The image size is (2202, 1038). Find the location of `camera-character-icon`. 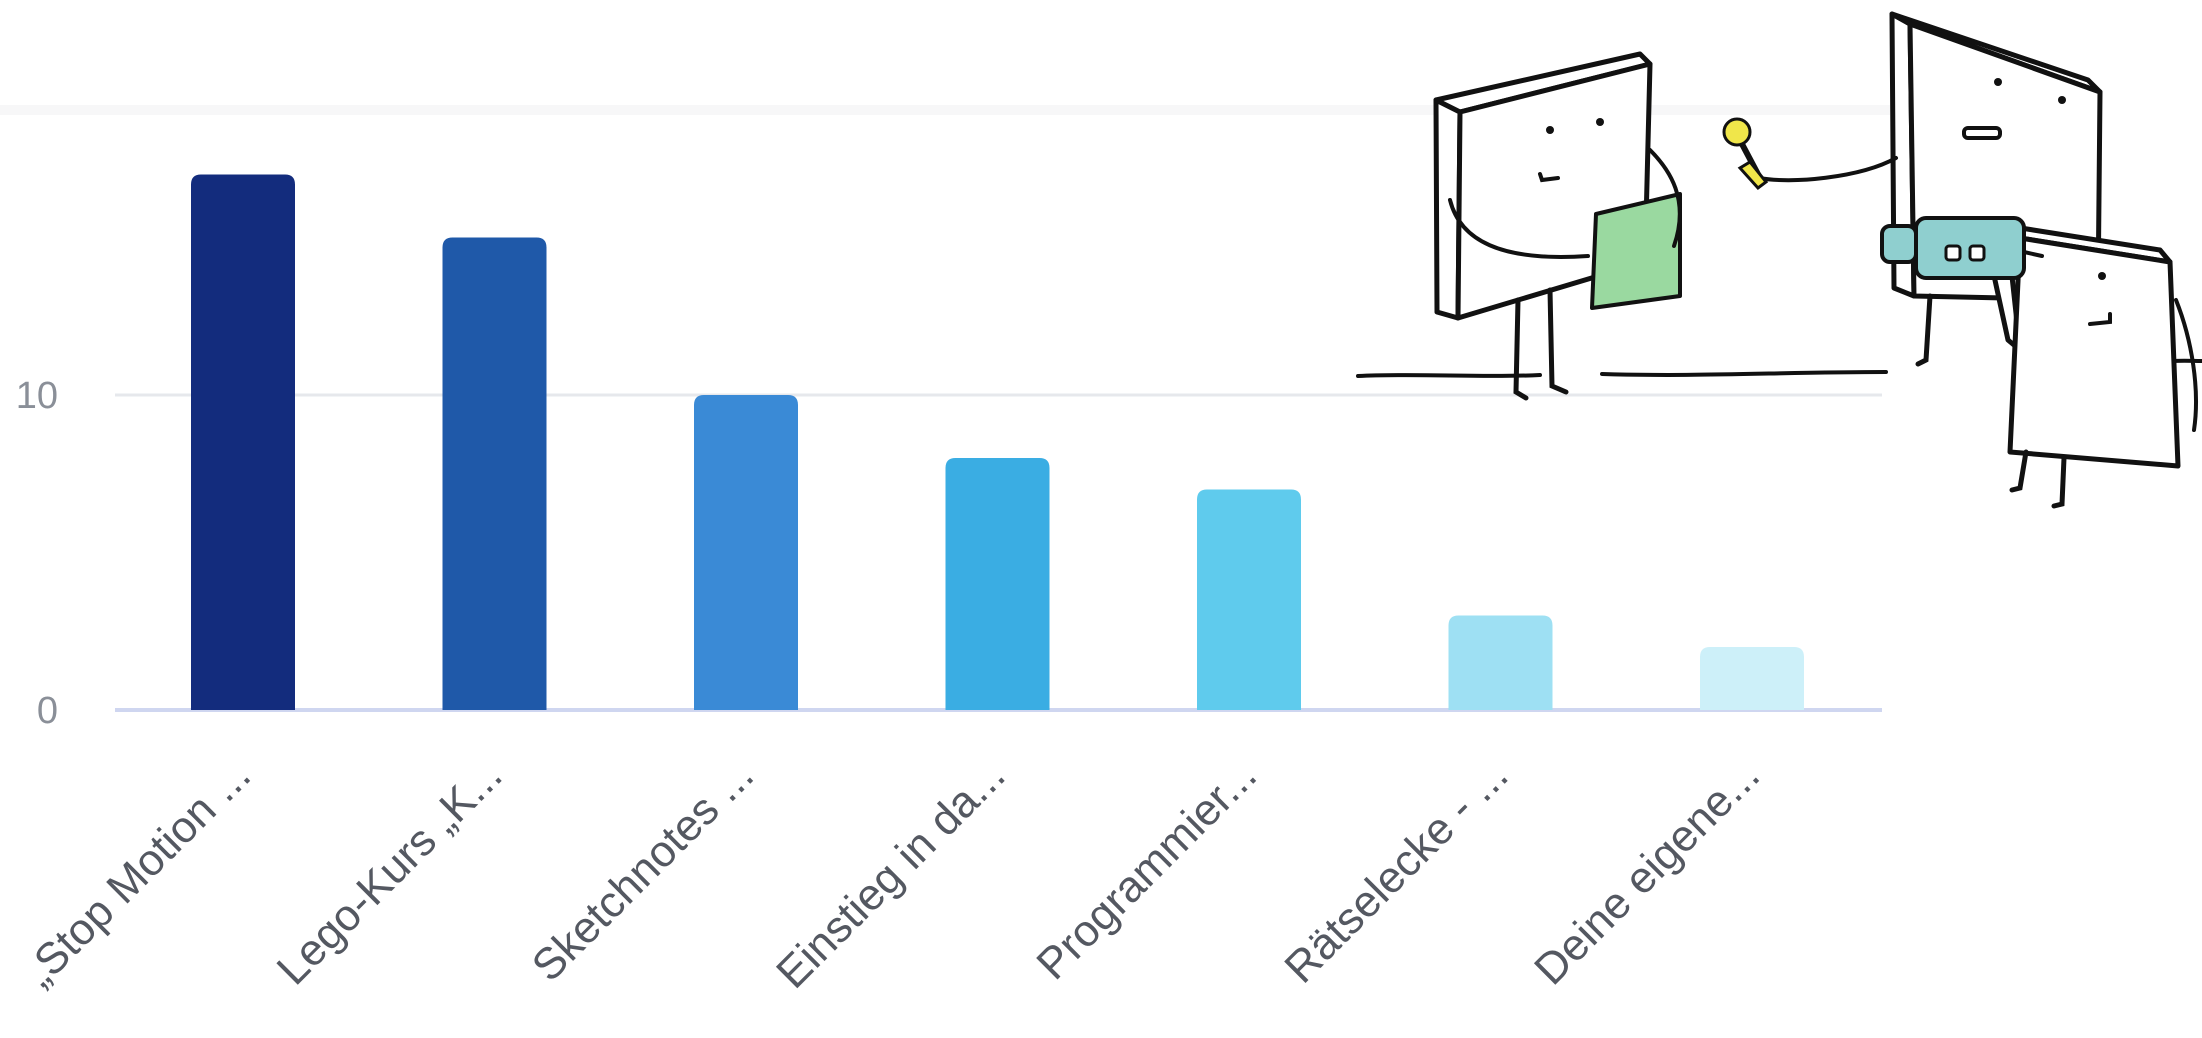

camera-character-icon is located at coordinates (2039, 362).